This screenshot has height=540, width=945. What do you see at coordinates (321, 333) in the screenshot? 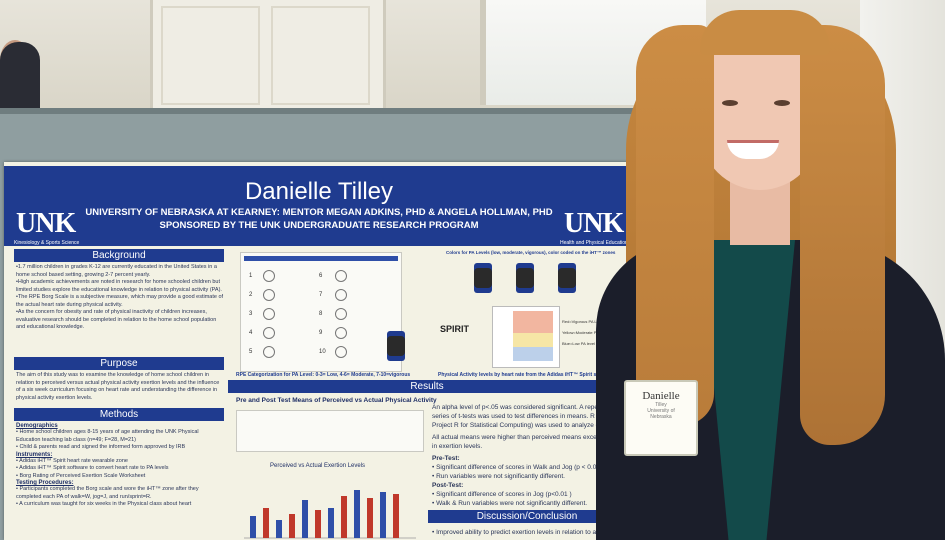
I see `rpe-number: 9` at bounding box center [321, 333].